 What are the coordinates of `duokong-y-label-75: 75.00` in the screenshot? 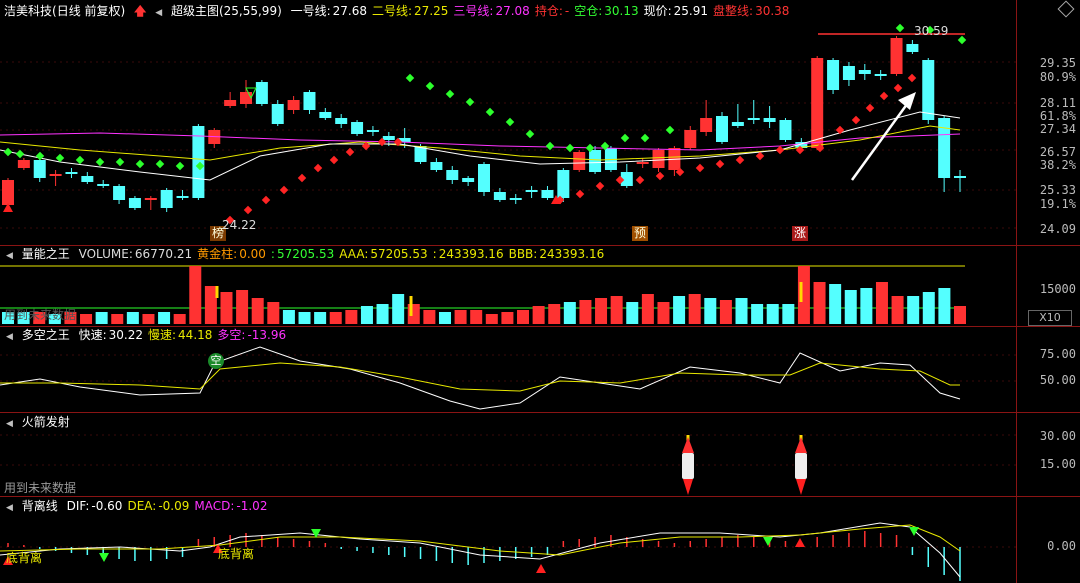 It's located at (1057, 354).